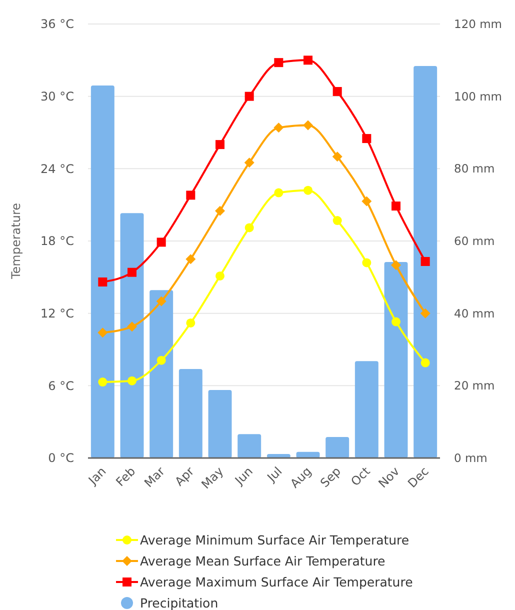 This screenshot has width=515, height=610. What do you see at coordinates (275, 540) in the screenshot?
I see `legend-label: Average Minimum Surface Air Temperature` at bounding box center [275, 540].